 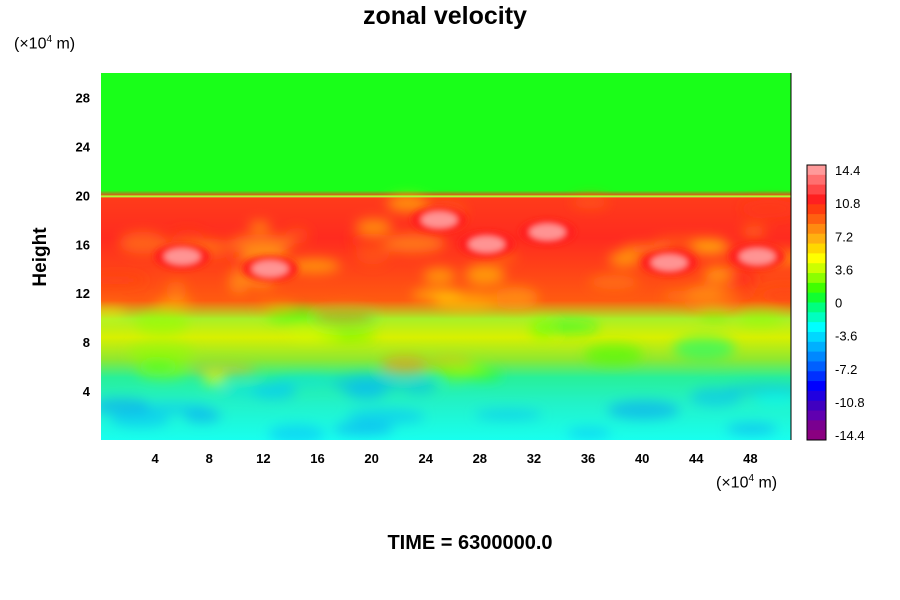 I want to click on x-tick-label: 36, so click(x=588, y=458).